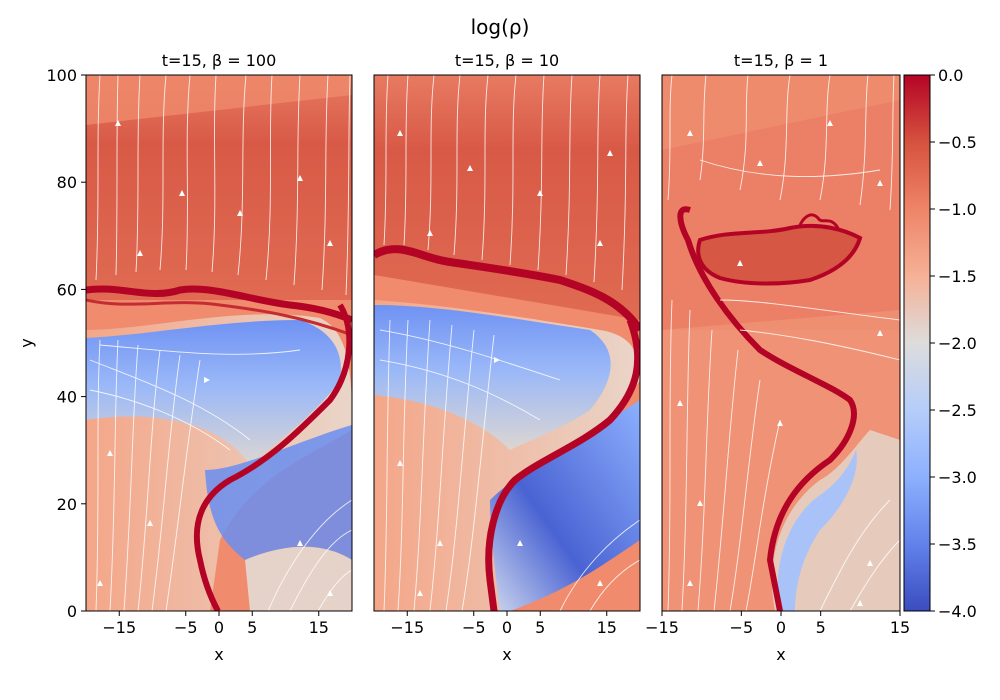 The width and height of the screenshot is (1000, 700). Describe the element at coordinates (957, 544) in the screenshot. I see `colorbar-tick-label: −3.5` at that location.